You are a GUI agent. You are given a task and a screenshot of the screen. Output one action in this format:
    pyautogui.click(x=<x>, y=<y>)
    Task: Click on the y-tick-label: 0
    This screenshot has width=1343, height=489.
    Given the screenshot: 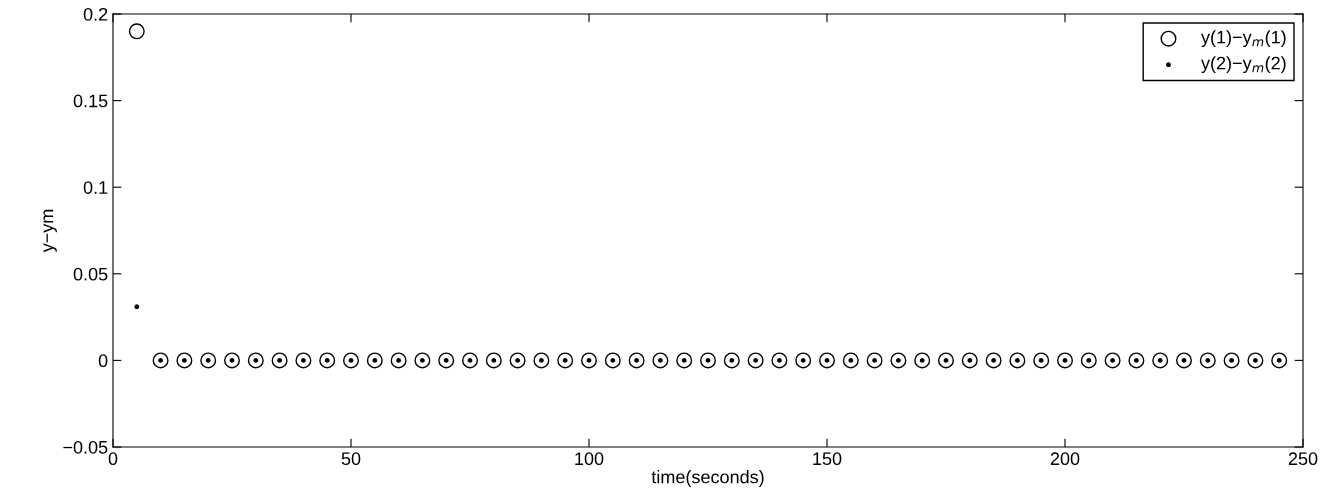 What is the action you would take?
    pyautogui.click(x=103, y=361)
    